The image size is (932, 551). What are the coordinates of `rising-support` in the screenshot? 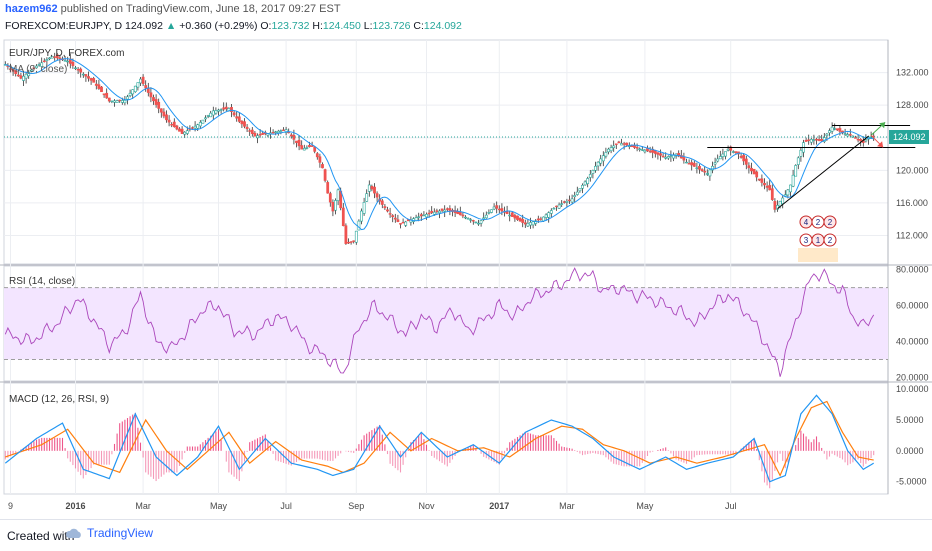 It's located at (823, 172).